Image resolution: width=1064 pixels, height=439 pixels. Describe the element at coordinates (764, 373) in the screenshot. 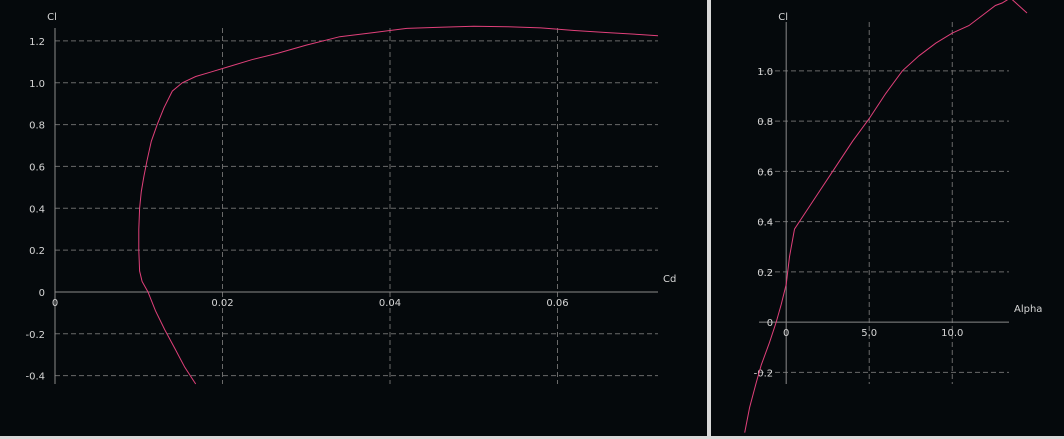

I see `cl-alpha-y-tick-label: -0.2` at that location.